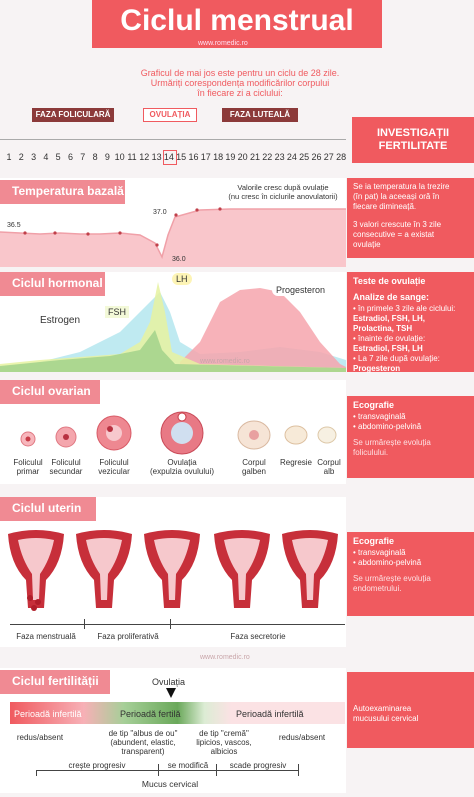 This screenshot has width=474, height=797. I want to click on ovarian-stage-4: Ovulația (expulzia ovulului), so click(182, 467).